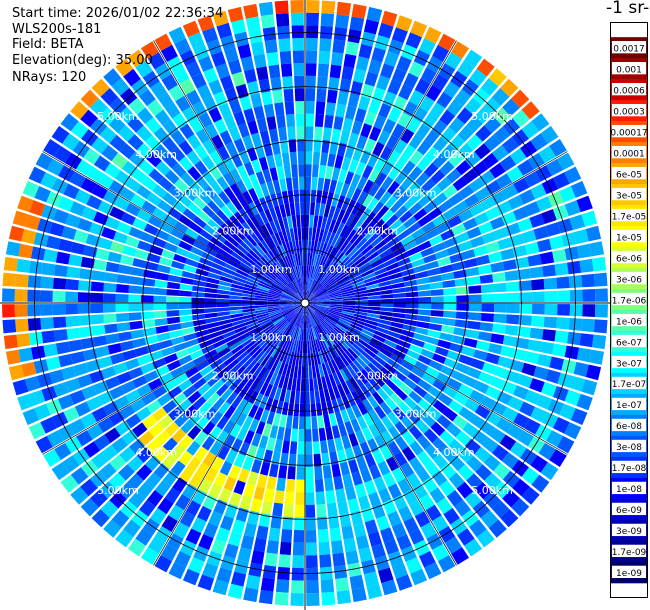 The width and height of the screenshot is (650, 610). What do you see at coordinates (629, 343) in the screenshot?
I see `colorbar-tick-label: 6e-07` at bounding box center [629, 343].